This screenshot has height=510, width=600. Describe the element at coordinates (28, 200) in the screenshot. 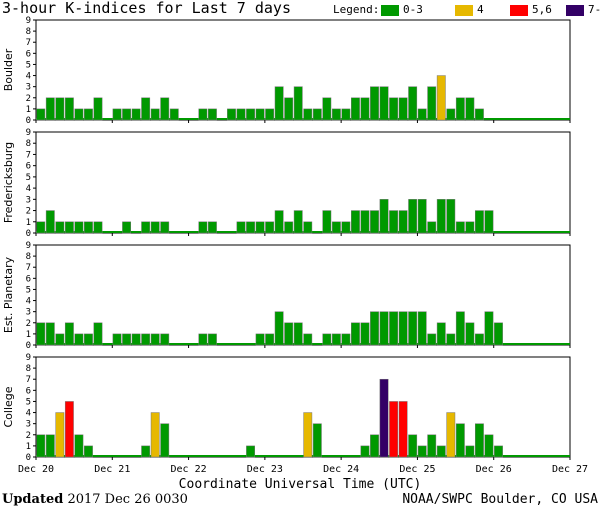

I see `y-tick-label: 3` at that location.